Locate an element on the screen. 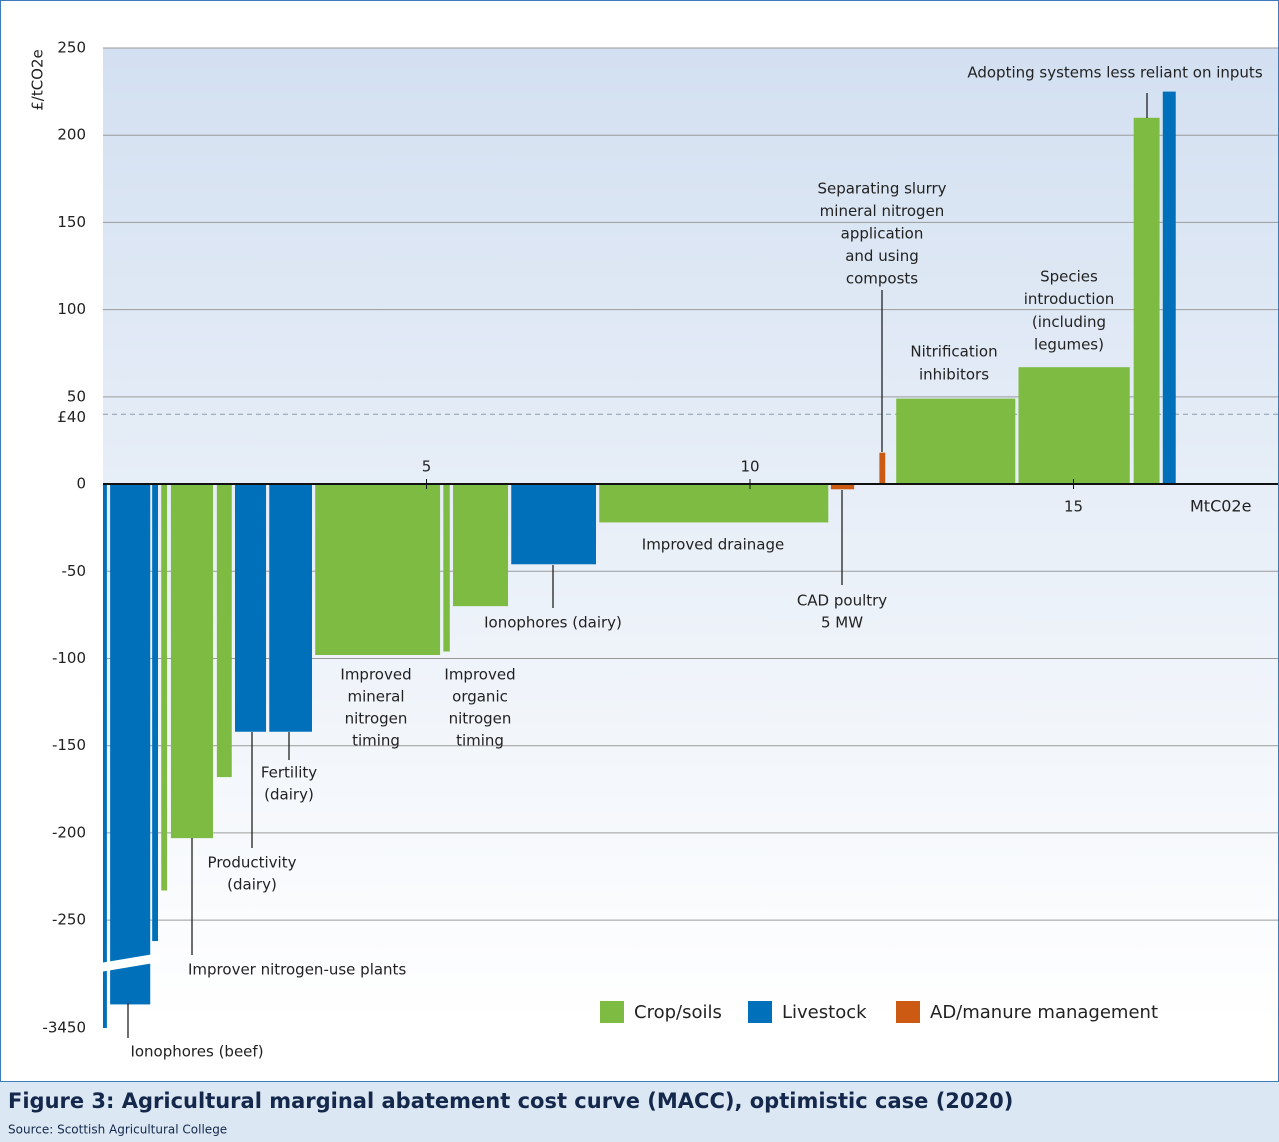 The width and height of the screenshot is (1279, 1142). y-tick-label: 0 is located at coordinates (81, 484).